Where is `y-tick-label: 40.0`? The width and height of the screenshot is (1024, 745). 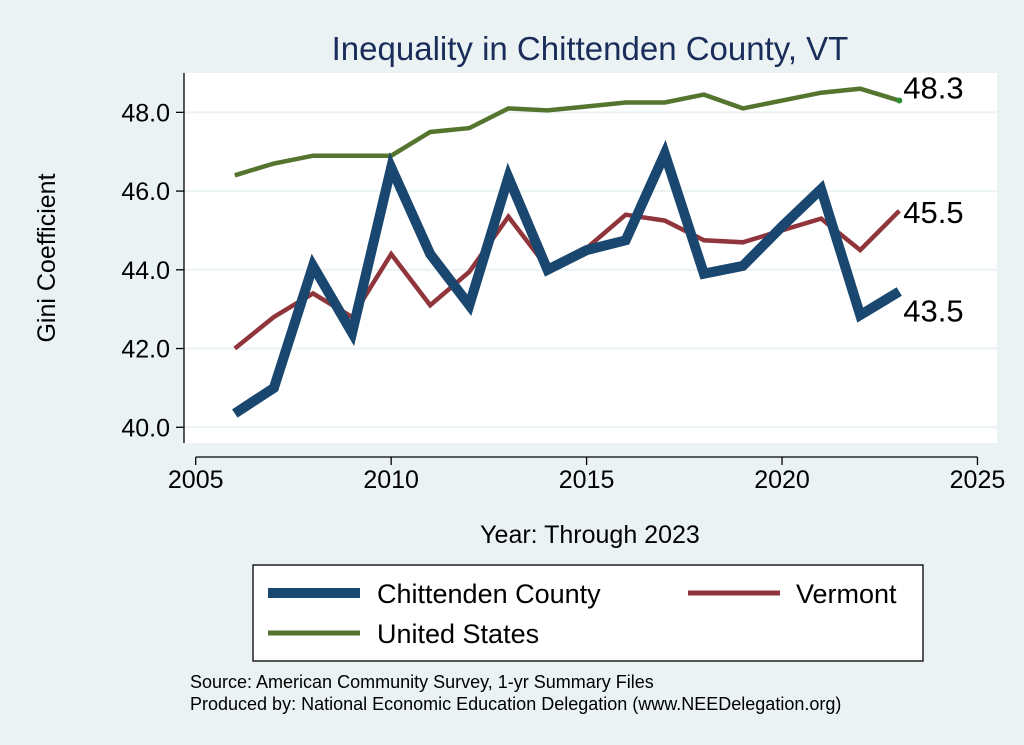
y-tick-label: 40.0 is located at coordinates (145, 428).